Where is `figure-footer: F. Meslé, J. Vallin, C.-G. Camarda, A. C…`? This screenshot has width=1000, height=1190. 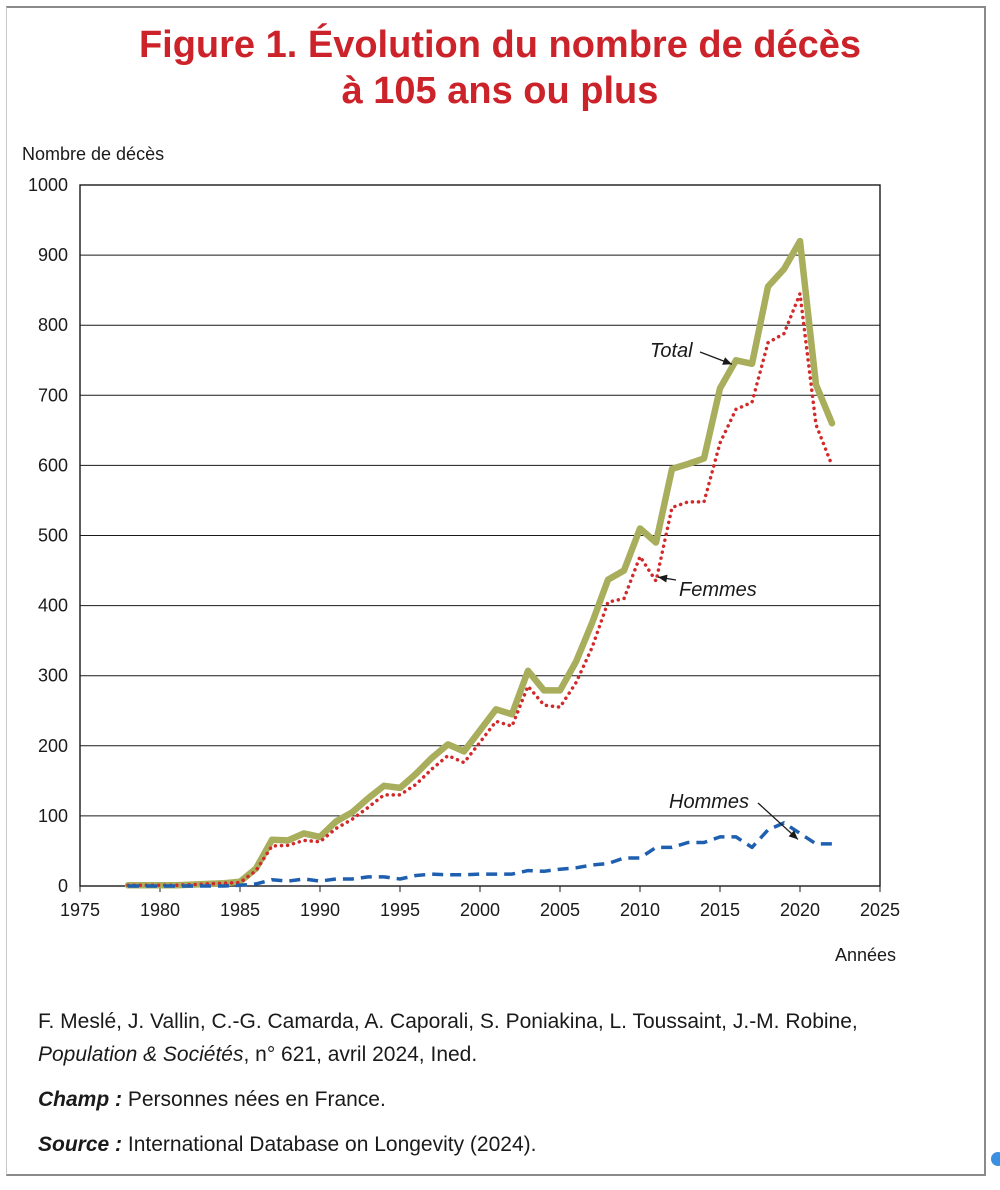
figure-footer: F. Meslé, J. Vallin, C.-G. Camarda, A. C… is located at coordinates (508, 1089).